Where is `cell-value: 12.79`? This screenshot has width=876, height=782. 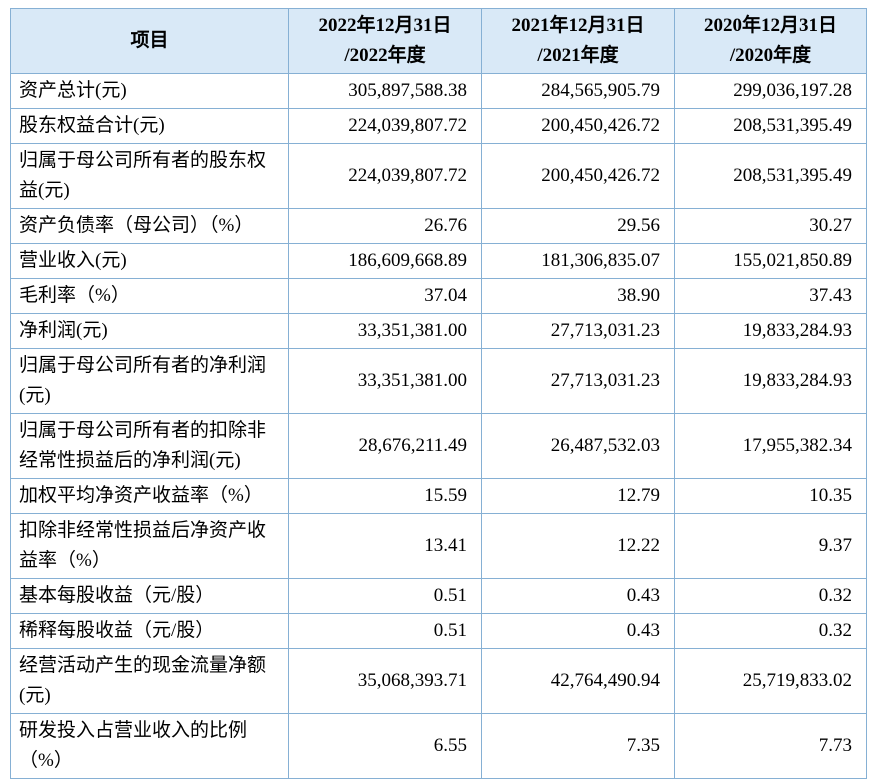
cell-value: 12.79 is located at coordinates (578, 496).